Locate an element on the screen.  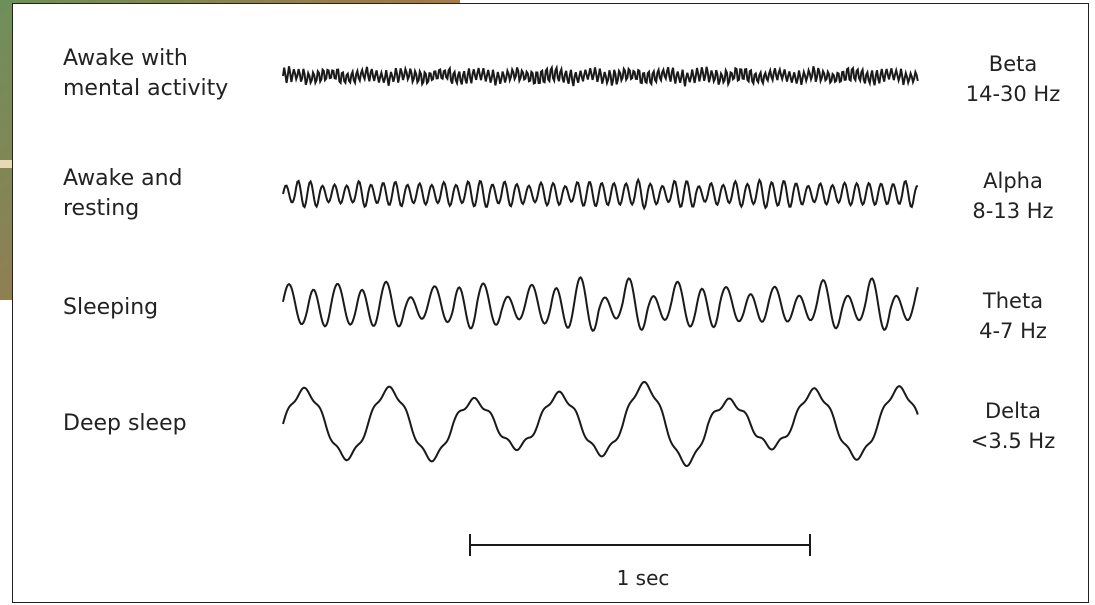
band-label-theta: Theta 4-7 Hz is located at coordinates (1013, 316).